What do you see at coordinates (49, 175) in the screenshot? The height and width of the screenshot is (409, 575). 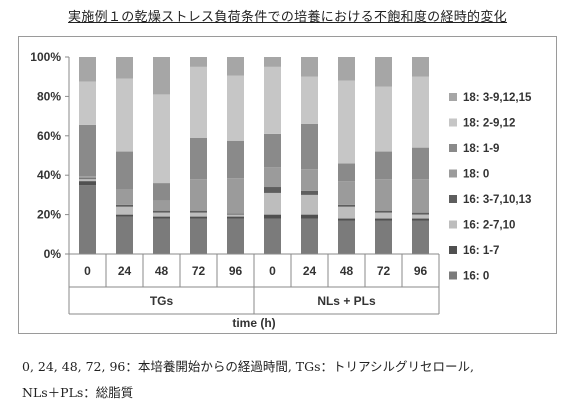 I see `y-tick-label: 40%` at bounding box center [49, 175].